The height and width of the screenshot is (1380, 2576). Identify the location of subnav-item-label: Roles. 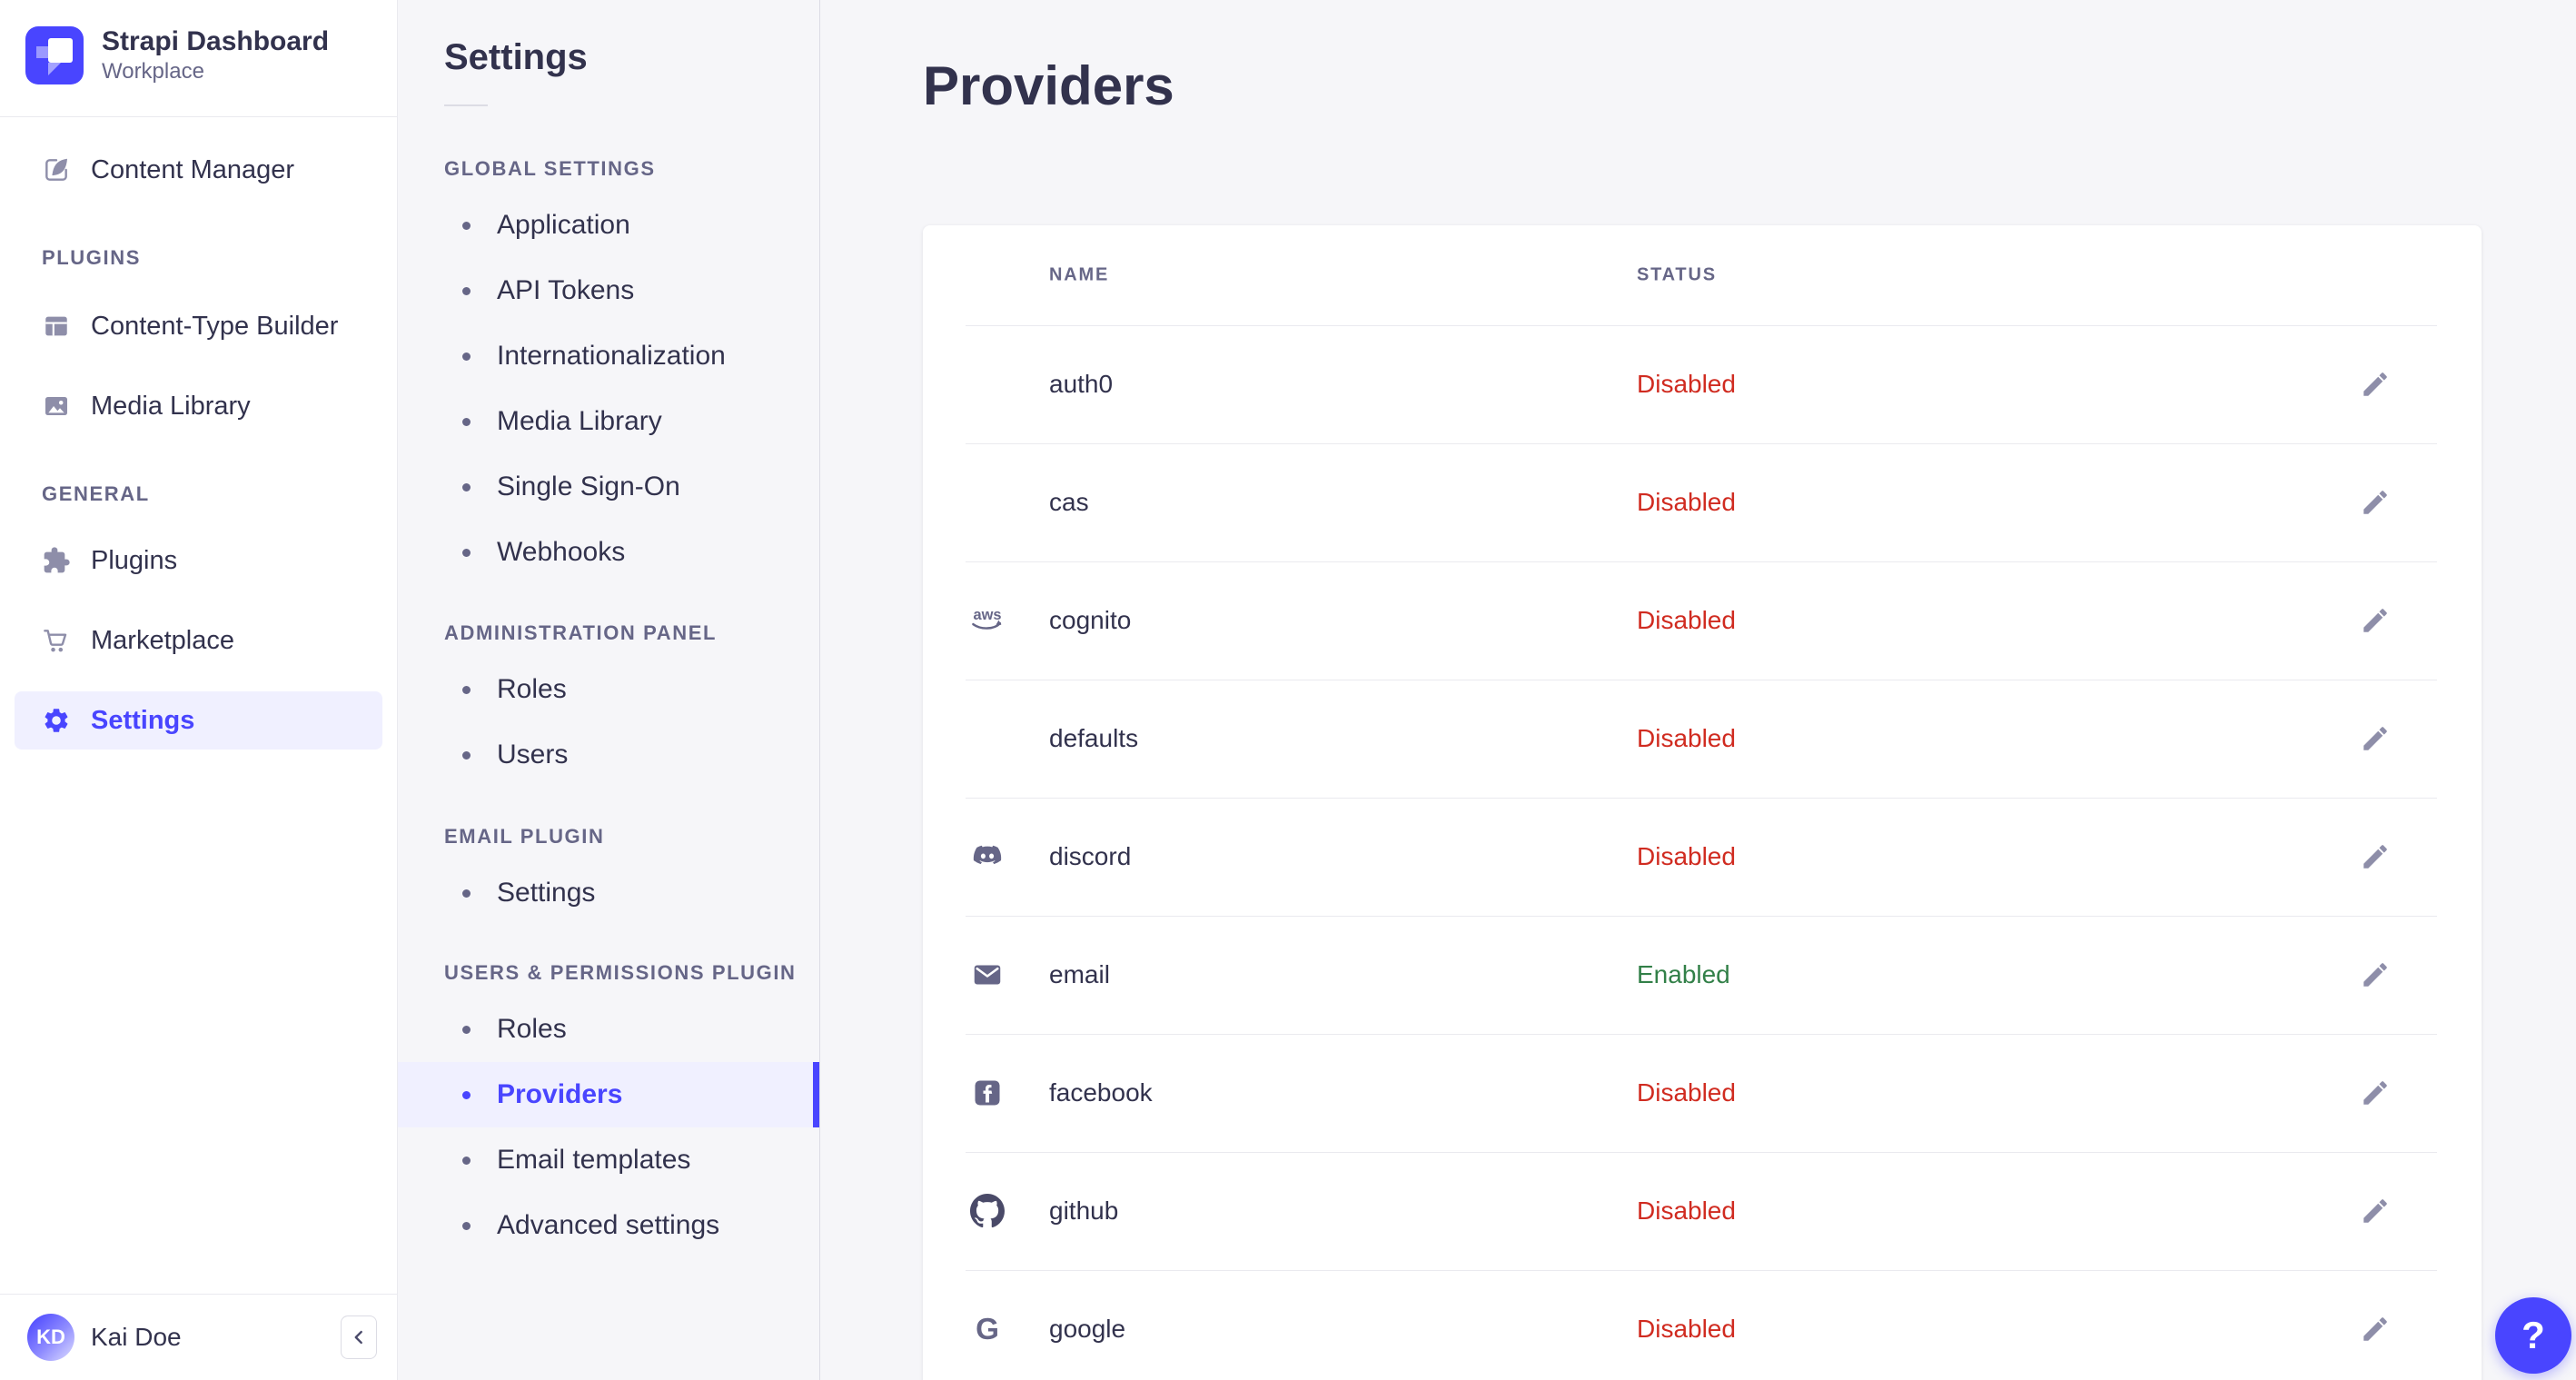
(532, 689).